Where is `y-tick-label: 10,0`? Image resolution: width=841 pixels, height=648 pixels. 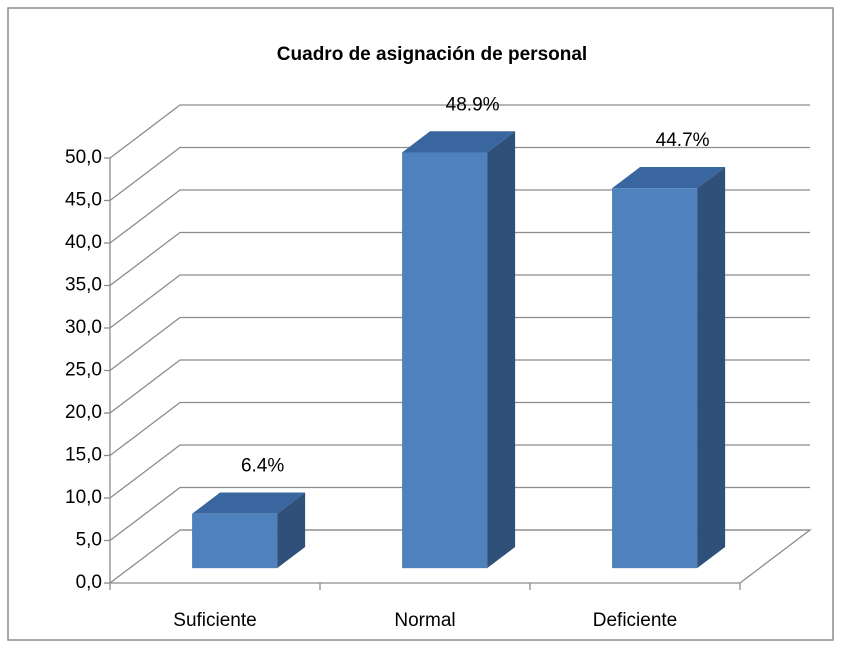
y-tick-label: 10,0 is located at coordinates (83, 497).